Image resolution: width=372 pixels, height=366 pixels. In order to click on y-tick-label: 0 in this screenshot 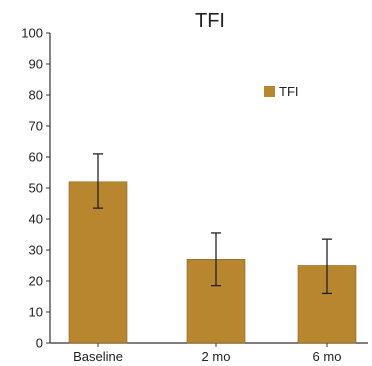, I will do `click(39, 343)`.